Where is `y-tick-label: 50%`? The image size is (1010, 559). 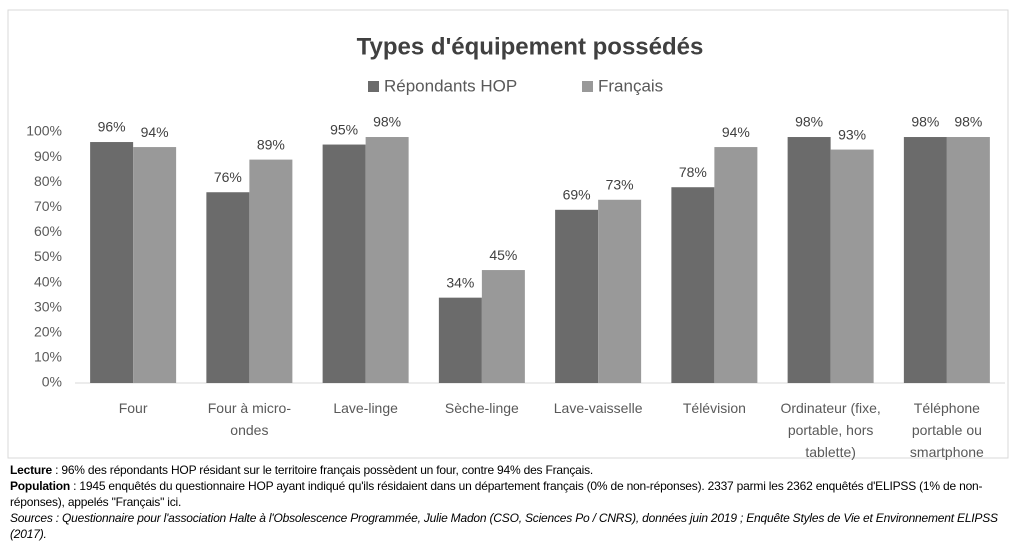 y-tick-label: 50% is located at coordinates (48, 256).